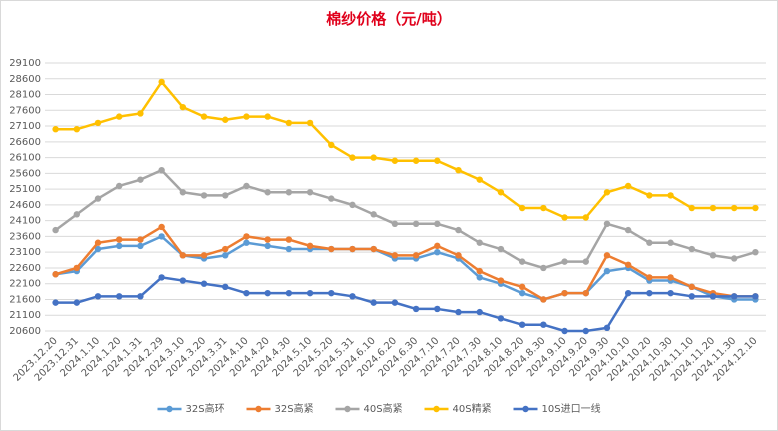 This screenshot has width=778, height=431. Describe the element at coordinates (25, 189) in the screenshot. I see `y-tick-label: 25100` at that location.